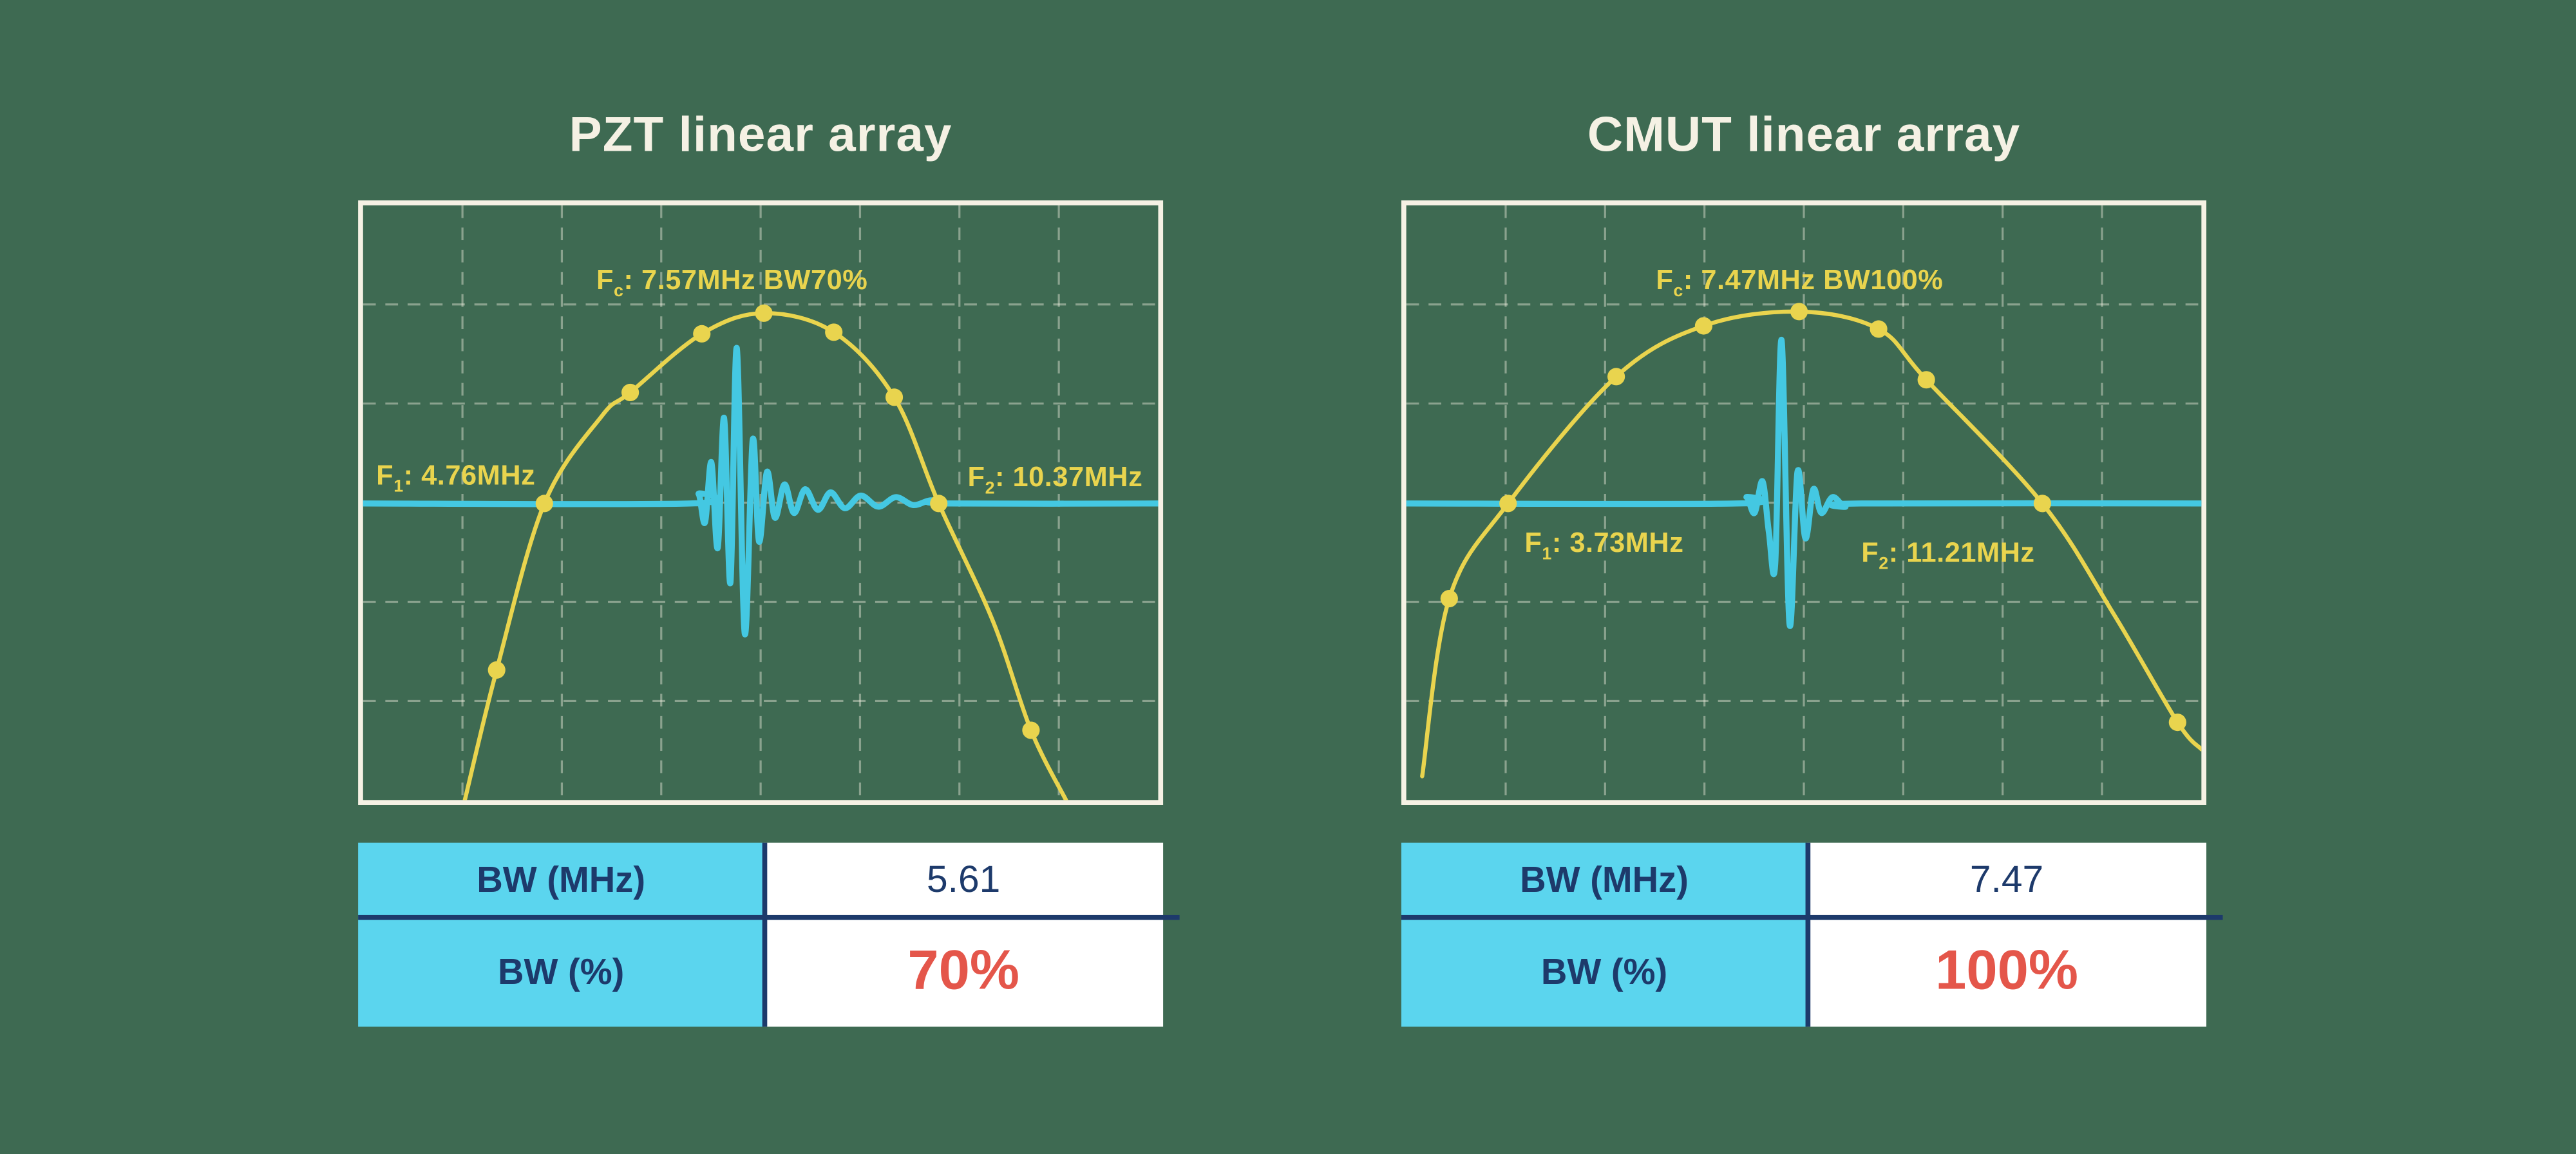  What do you see at coordinates (746, 280) in the screenshot?
I see `label-text: : 7.57MHz BW70%` at bounding box center [746, 280].